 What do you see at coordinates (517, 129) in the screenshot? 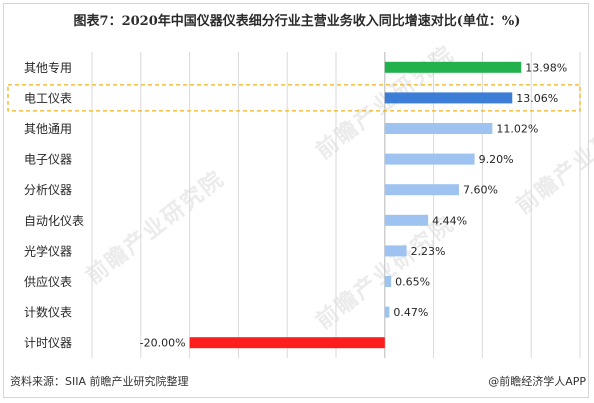
I see `data-label: 11.02%` at bounding box center [517, 129].